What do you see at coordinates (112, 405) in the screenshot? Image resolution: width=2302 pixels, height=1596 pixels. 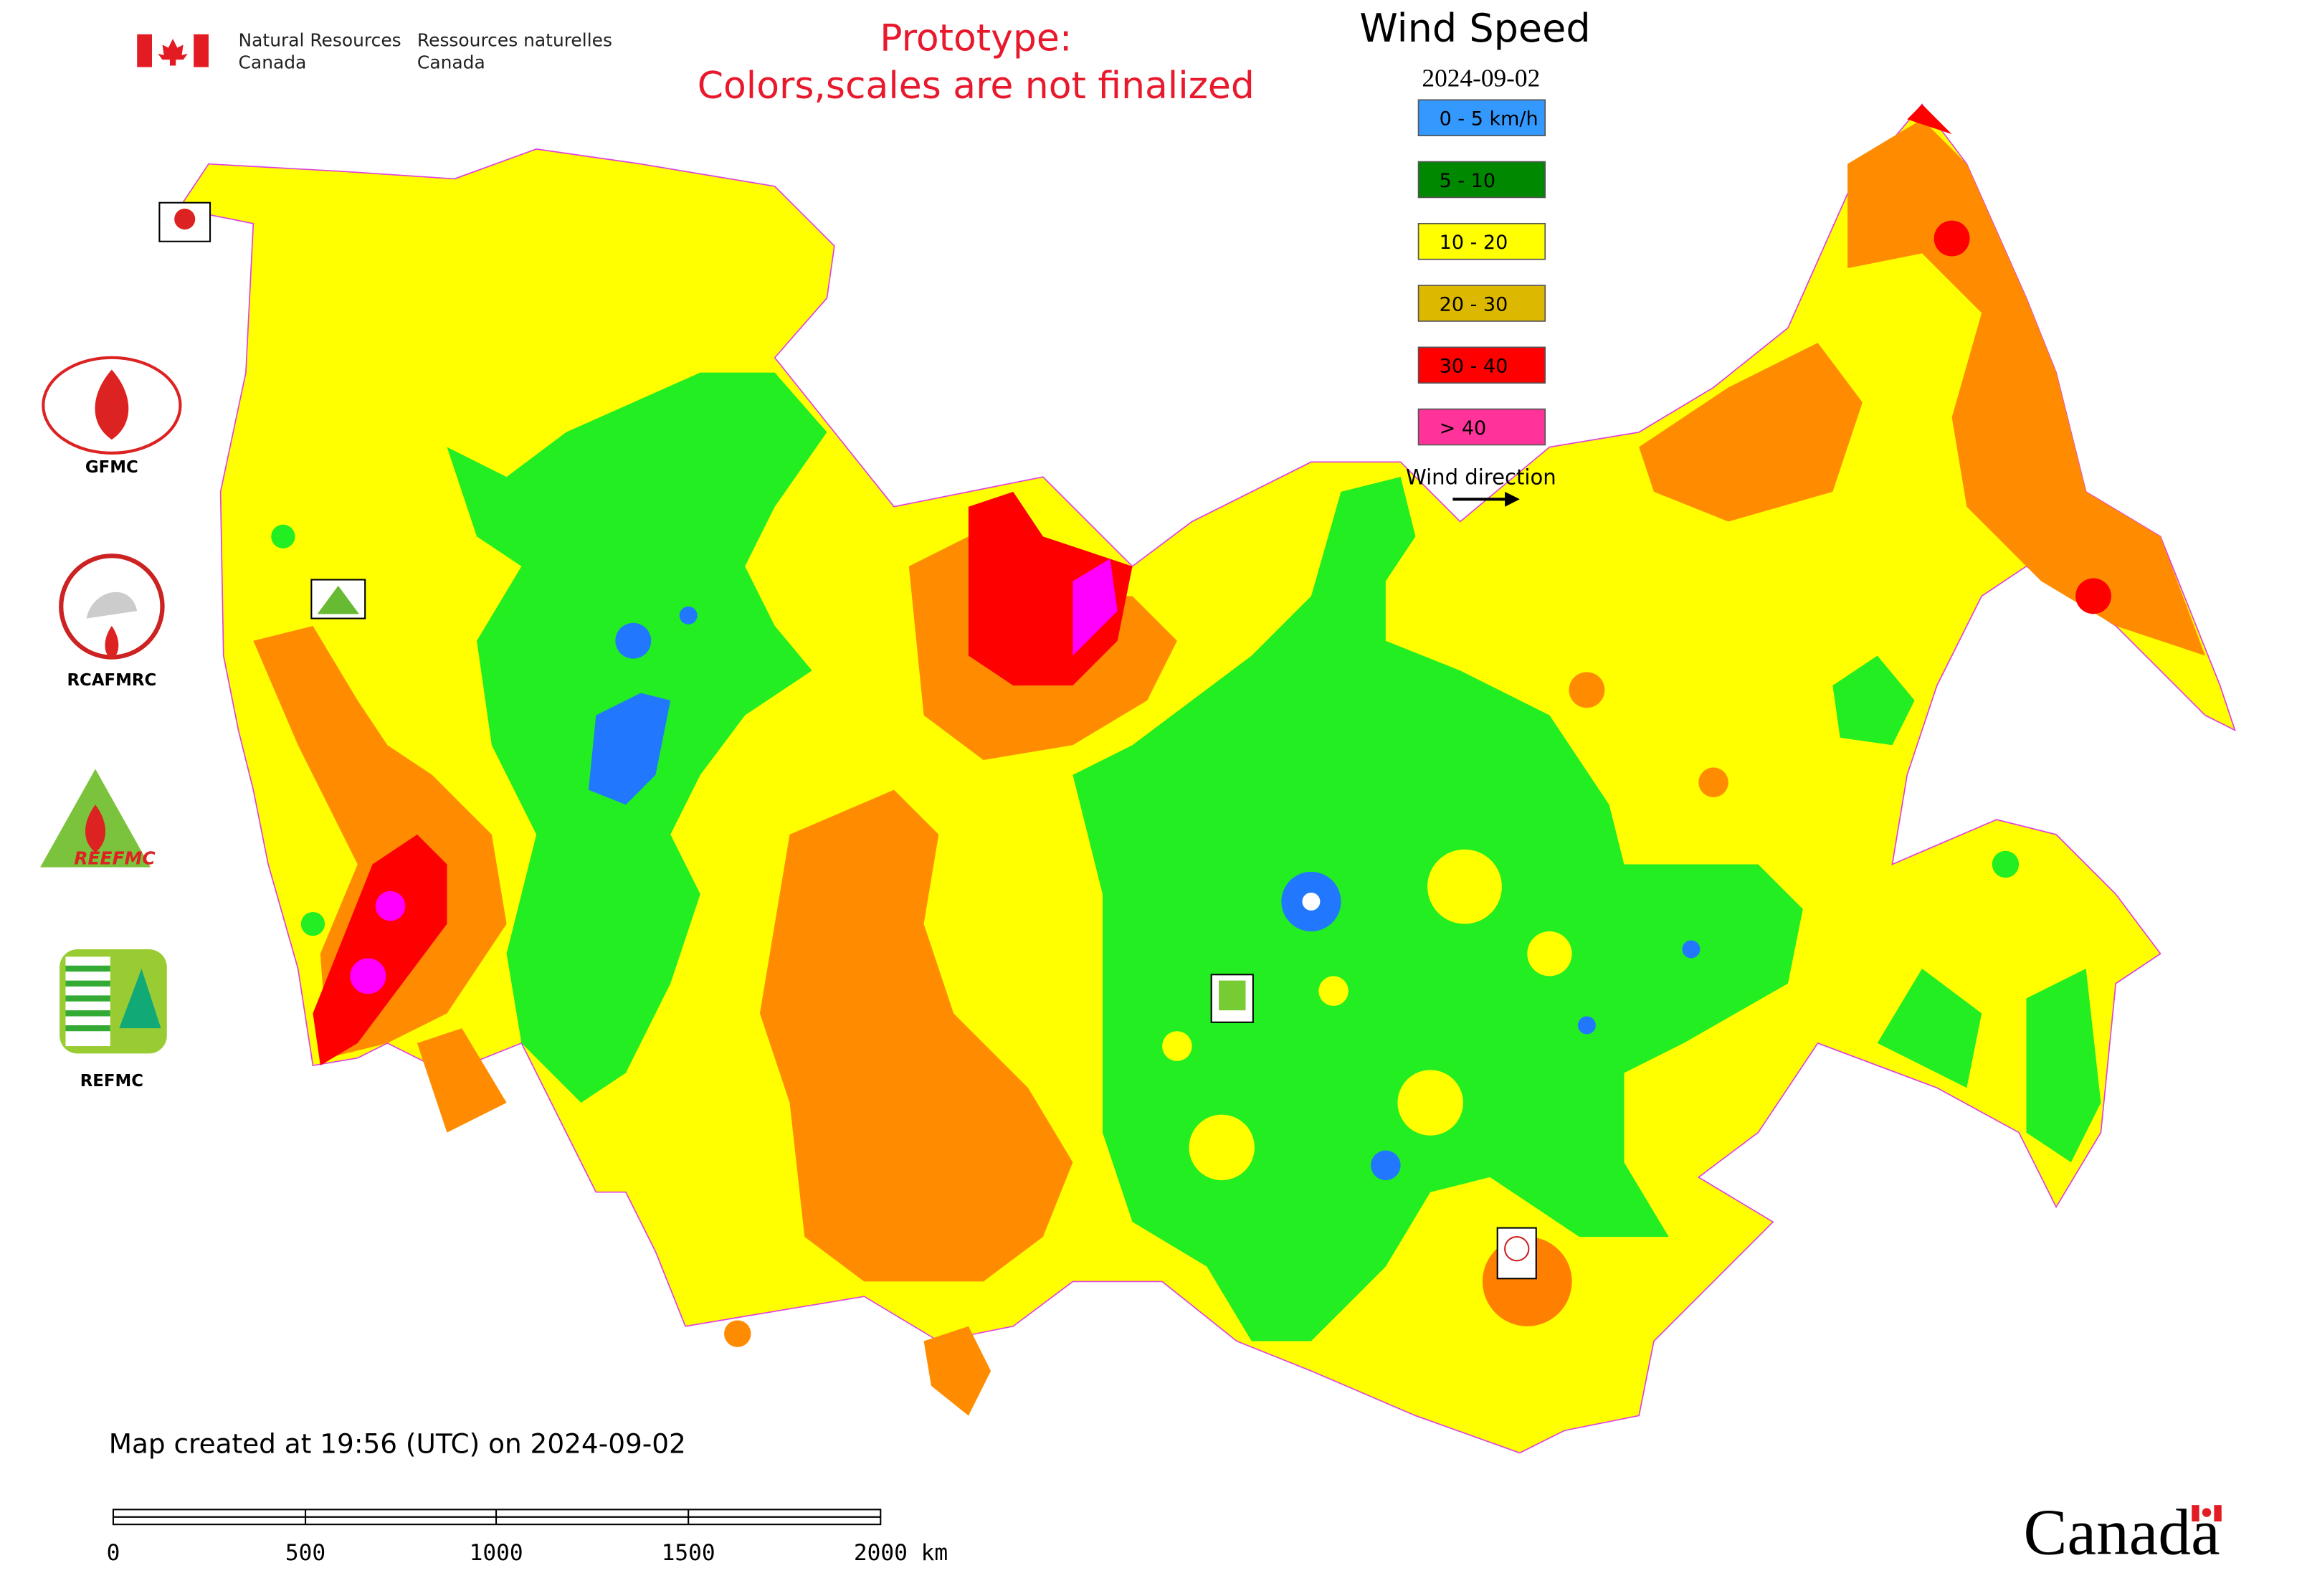 I see `gfmc-logo` at bounding box center [112, 405].